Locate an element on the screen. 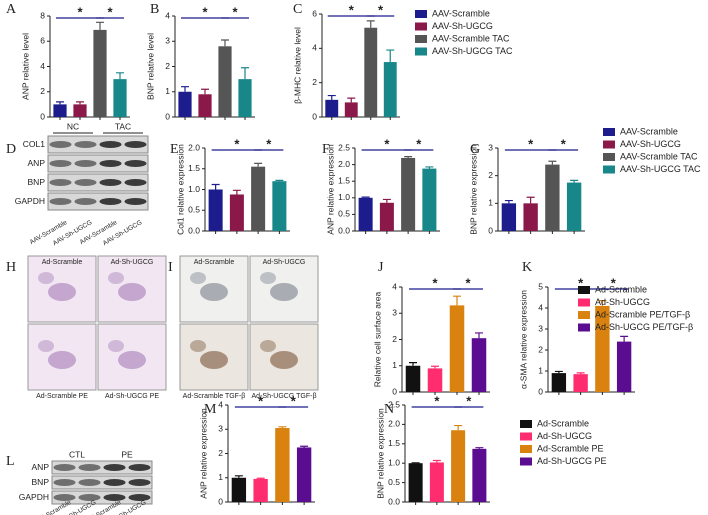 This screenshot has height=515, width=708. y-tick-label: 2.5 is located at coordinates (344, 147).